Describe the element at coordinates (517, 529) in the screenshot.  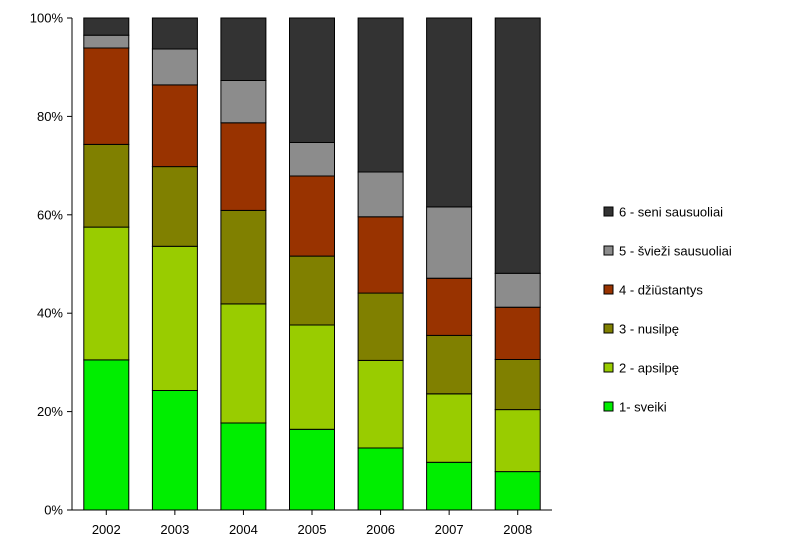
I see `x-tick-label-2008: 2008` at that location.